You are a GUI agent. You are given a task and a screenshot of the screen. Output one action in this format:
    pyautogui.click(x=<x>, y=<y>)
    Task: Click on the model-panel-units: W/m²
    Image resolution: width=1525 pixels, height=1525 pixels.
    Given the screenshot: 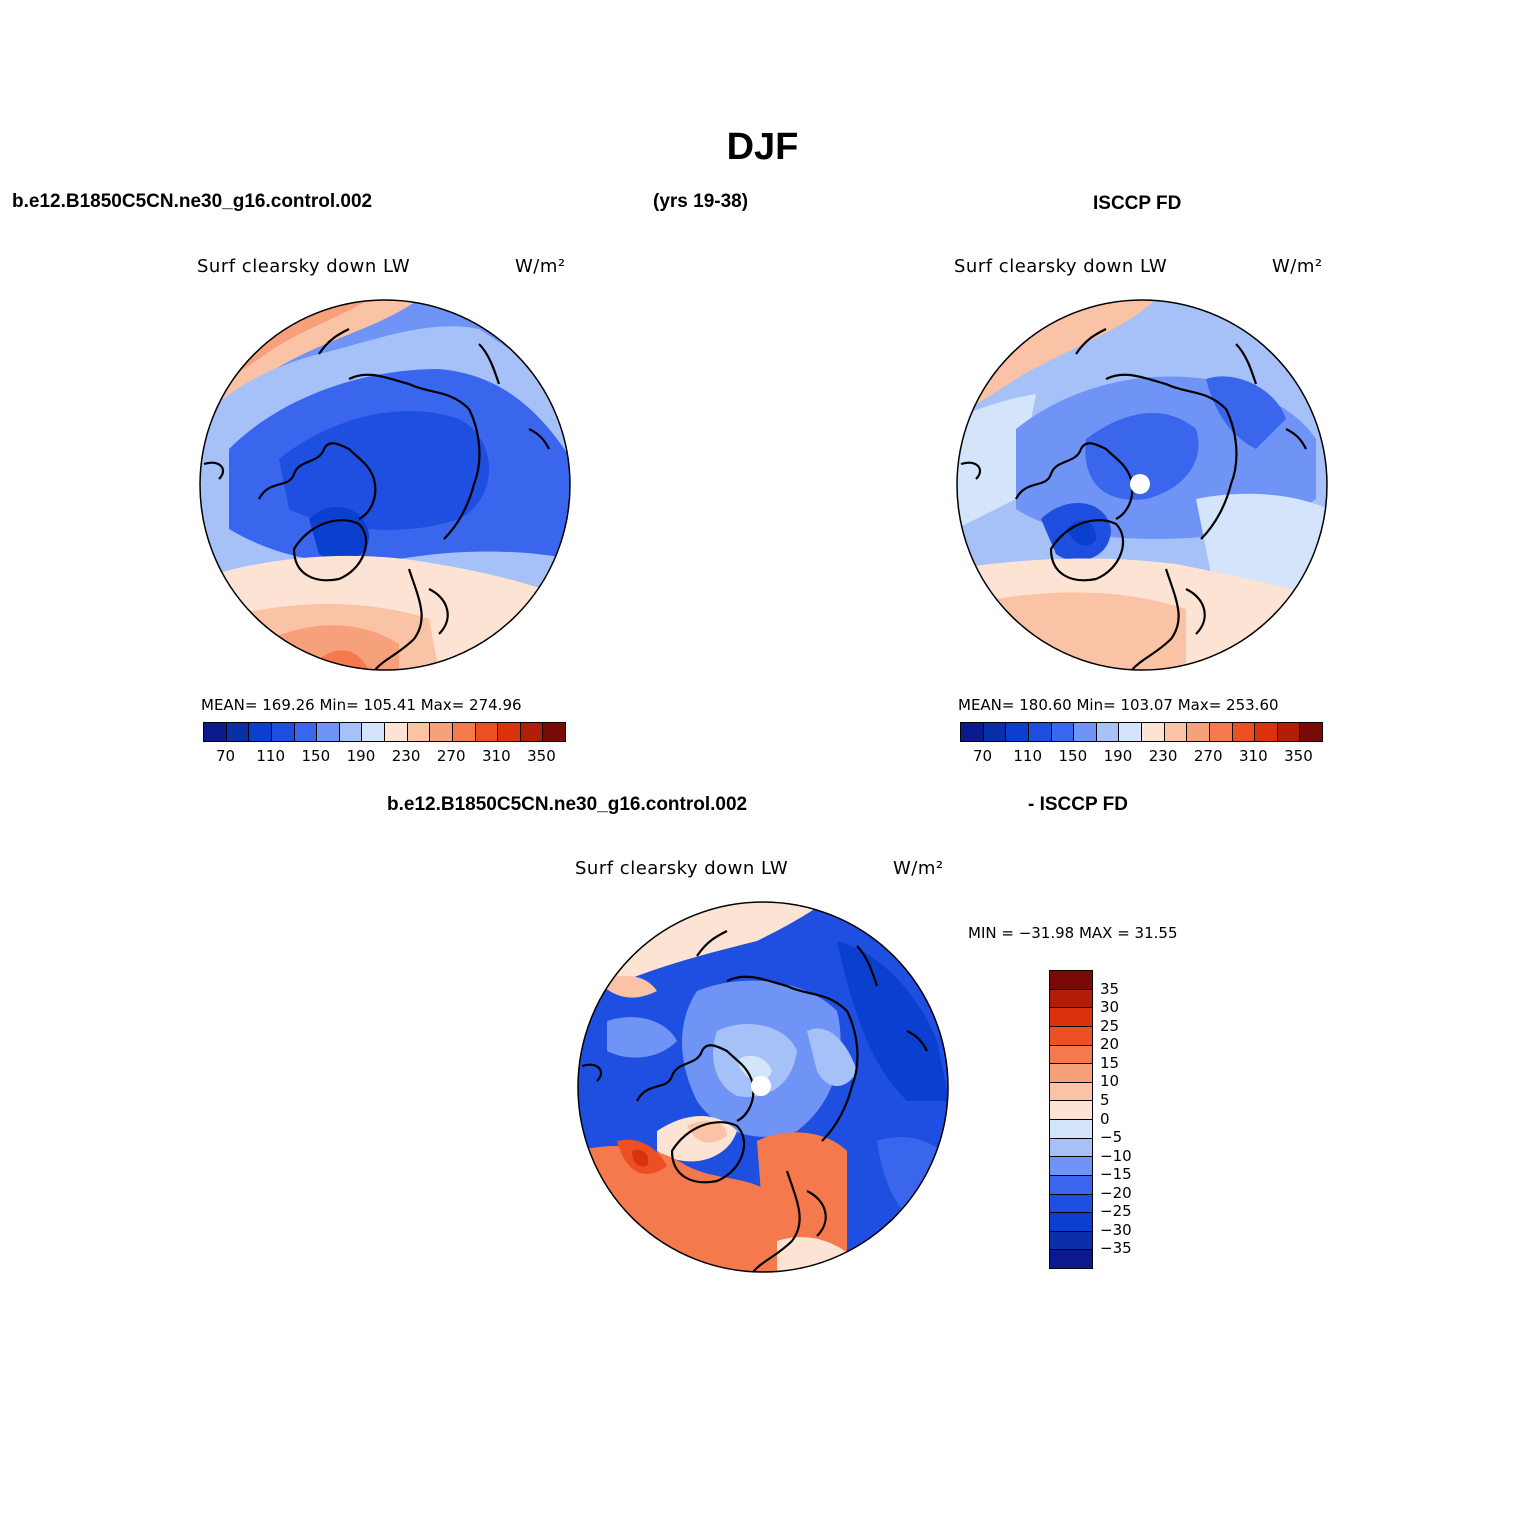 What is the action you would take?
    pyautogui.click(x=540, y=266)
    